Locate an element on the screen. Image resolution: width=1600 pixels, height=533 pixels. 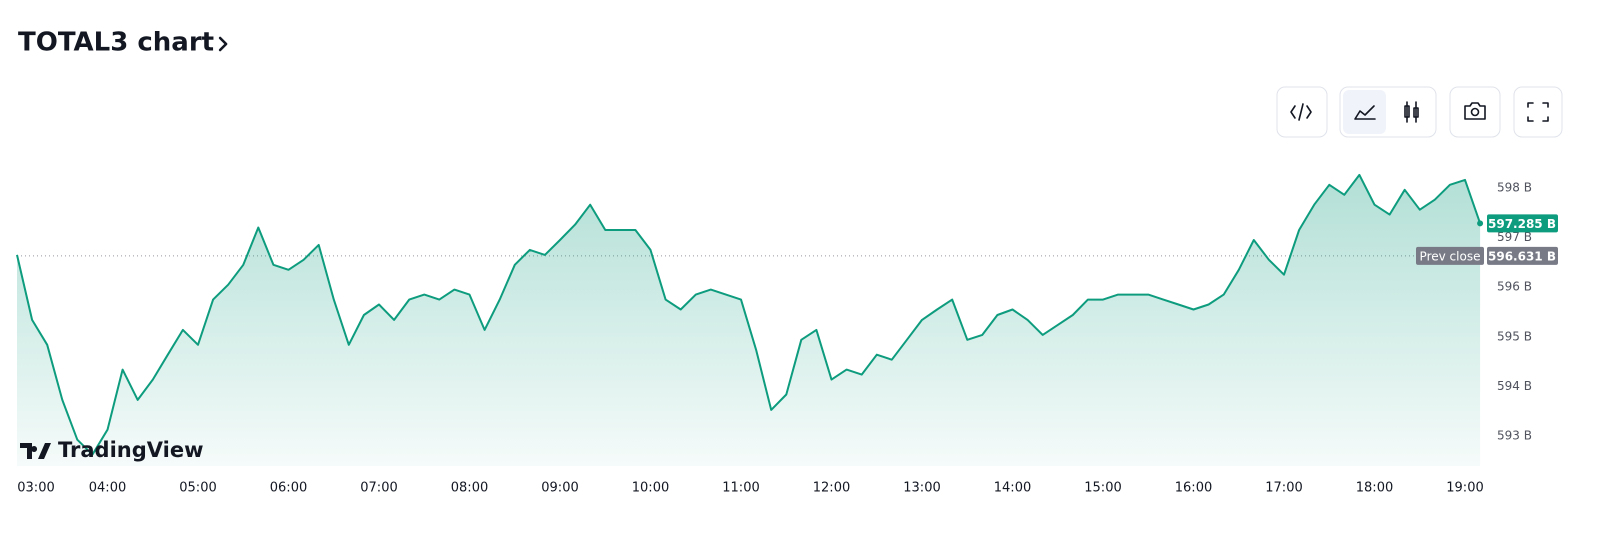
prev-close-label: 596.631 B is located at coordinates (1522, 256).